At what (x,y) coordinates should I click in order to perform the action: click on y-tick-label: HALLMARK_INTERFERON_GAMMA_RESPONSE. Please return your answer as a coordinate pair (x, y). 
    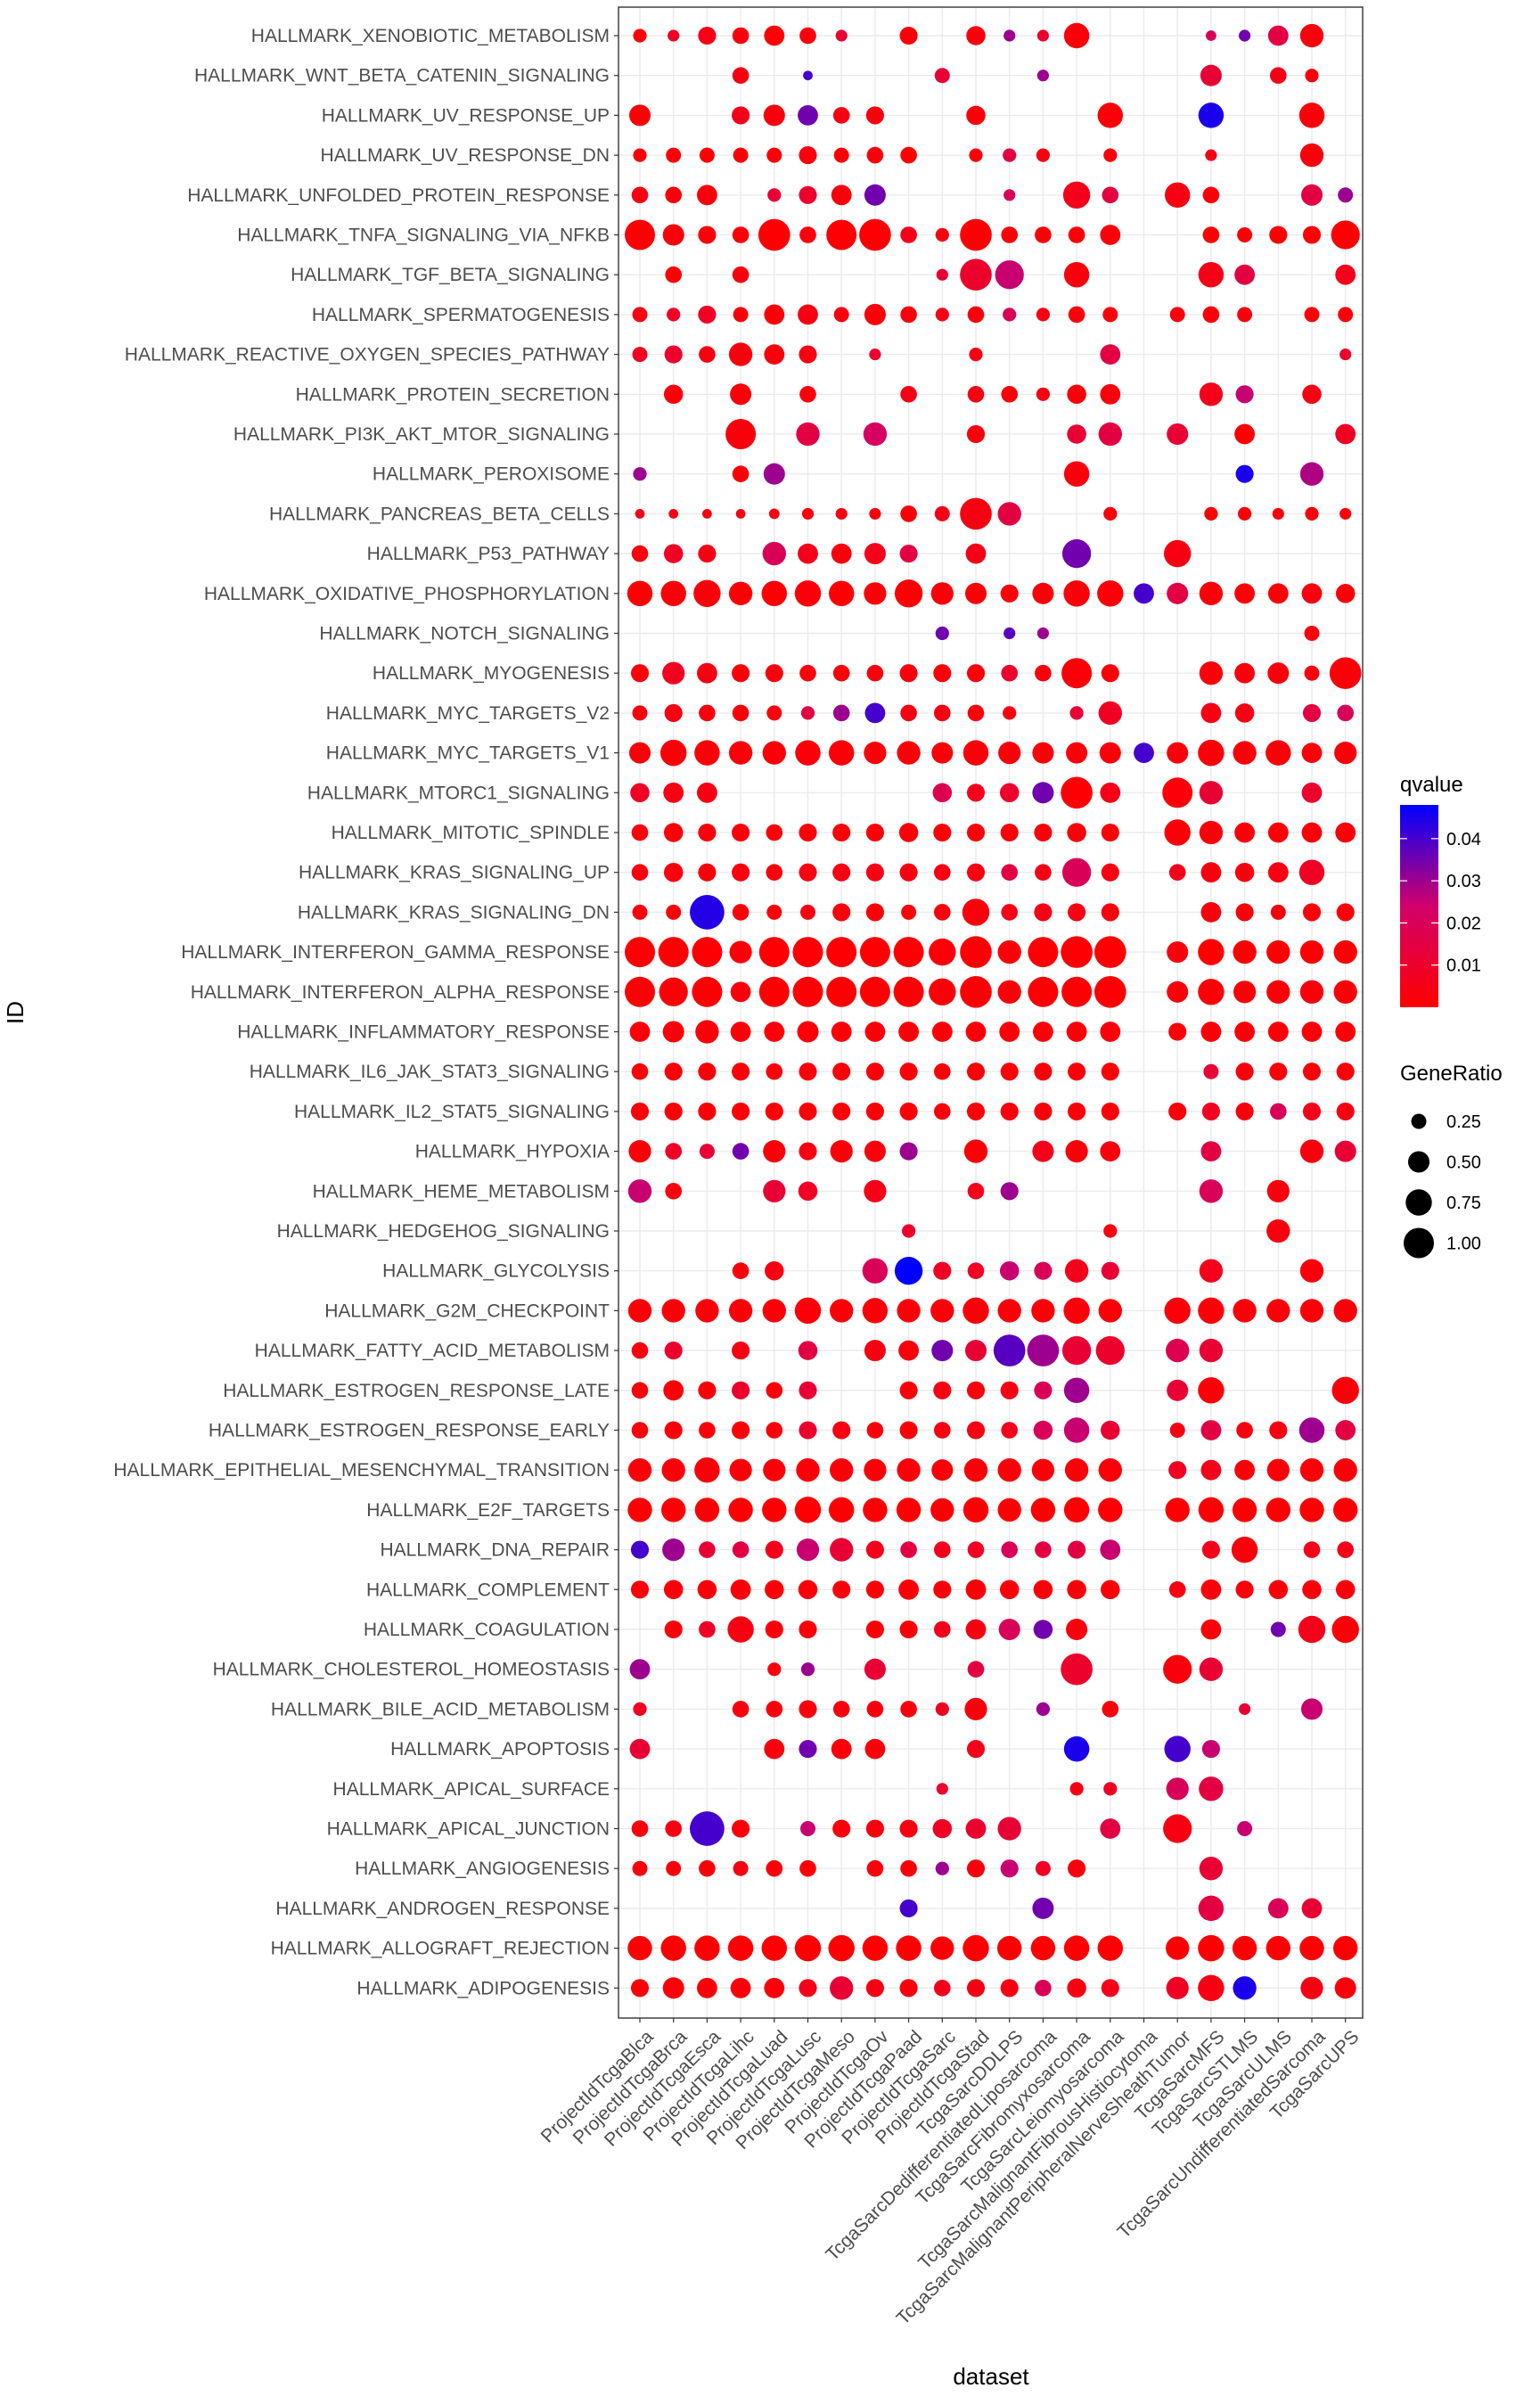
    Looking at the image, I should click on (395, 953).